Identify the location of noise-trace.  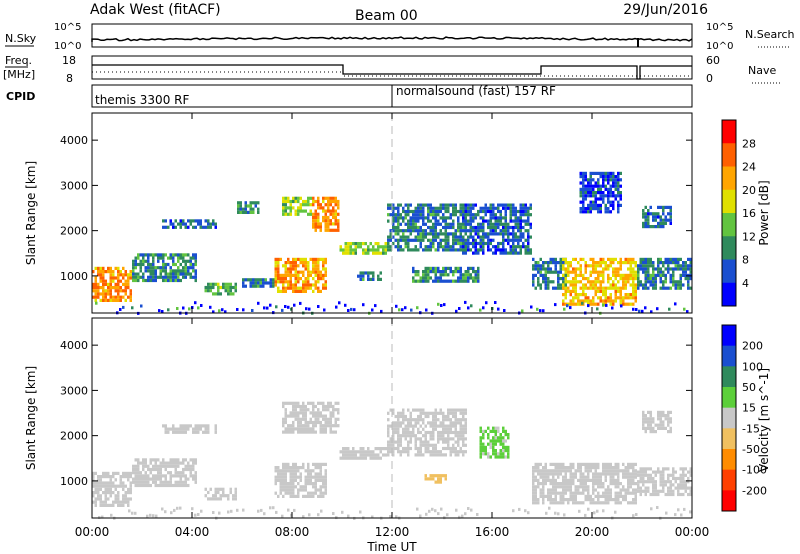
(392, 39).